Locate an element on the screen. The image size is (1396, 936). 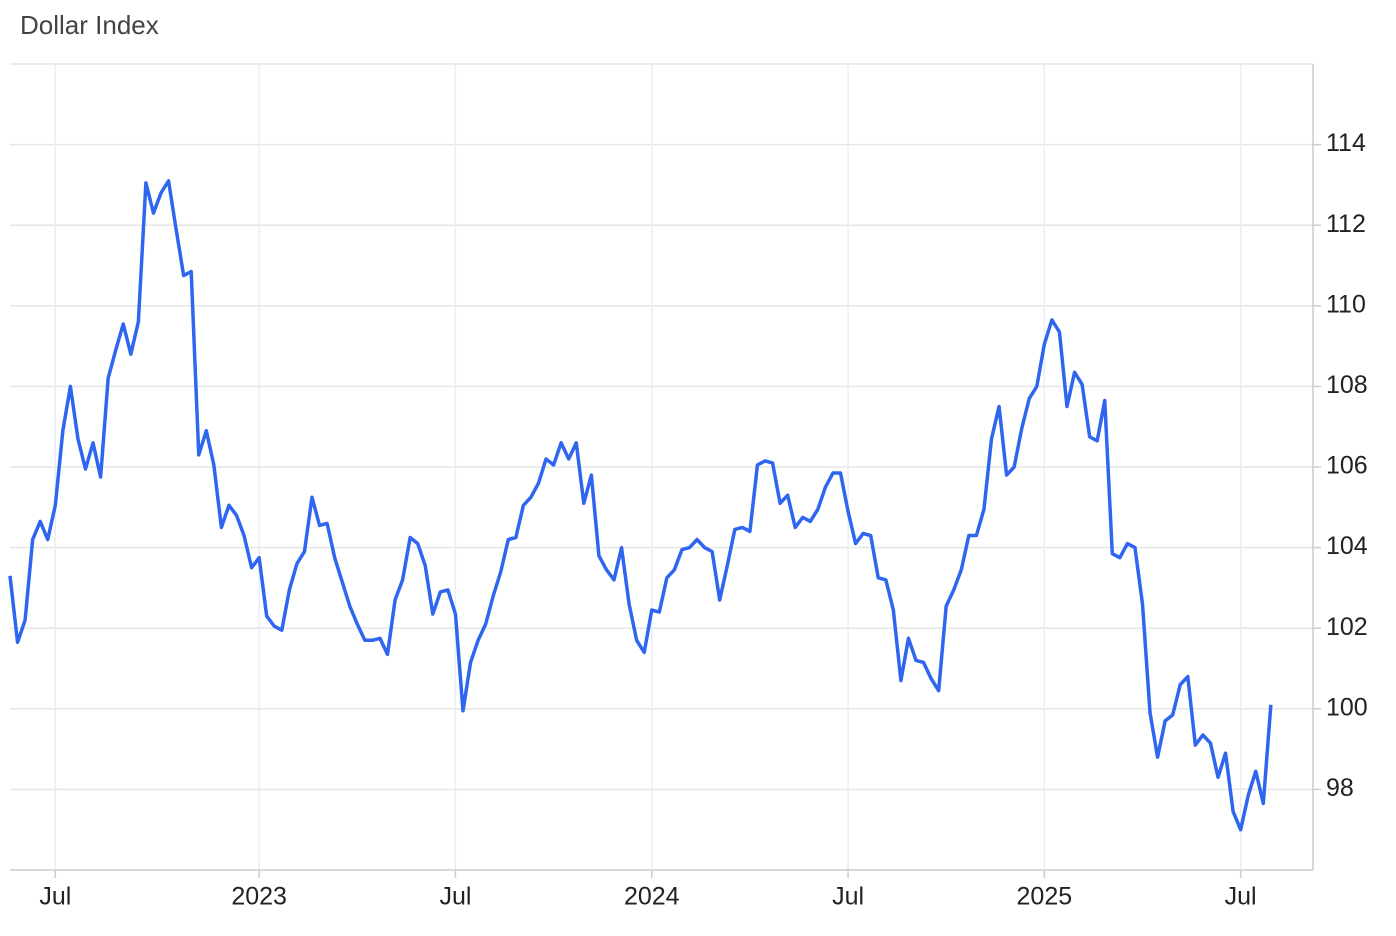
chart-title: Dollar Index is located at coordinates (89, 25).